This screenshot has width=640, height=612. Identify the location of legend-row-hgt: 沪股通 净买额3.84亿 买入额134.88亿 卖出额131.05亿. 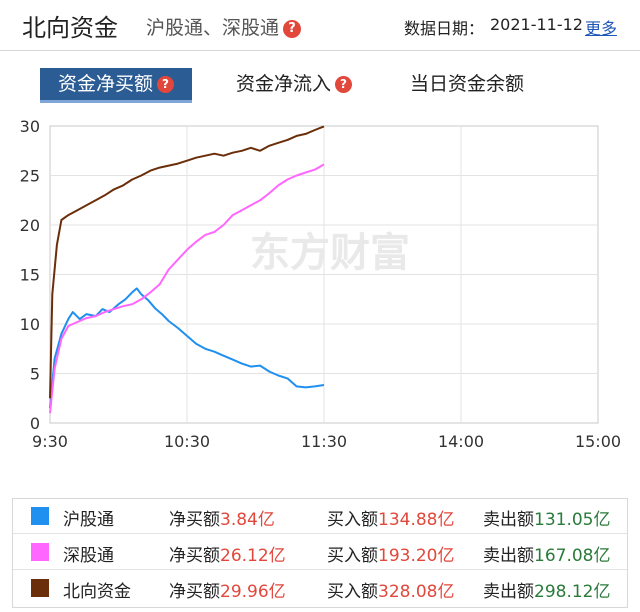
(320, 516).